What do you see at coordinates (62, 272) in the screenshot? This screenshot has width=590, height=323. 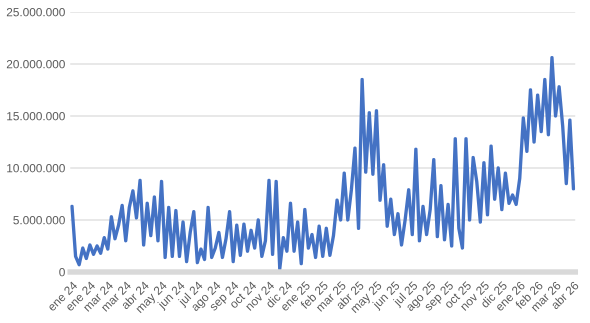 I see `y-tick-label: 0` at bounding box center [62, 272].